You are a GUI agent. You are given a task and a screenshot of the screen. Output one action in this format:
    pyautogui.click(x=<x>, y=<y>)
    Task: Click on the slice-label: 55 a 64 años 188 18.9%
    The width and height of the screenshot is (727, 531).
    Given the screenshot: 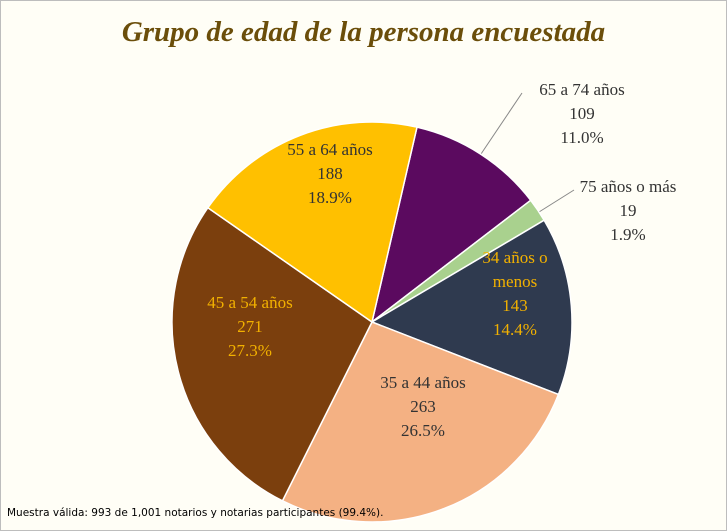 What is the action you would take?
    pyautogui.click(x=330, y=174)
    